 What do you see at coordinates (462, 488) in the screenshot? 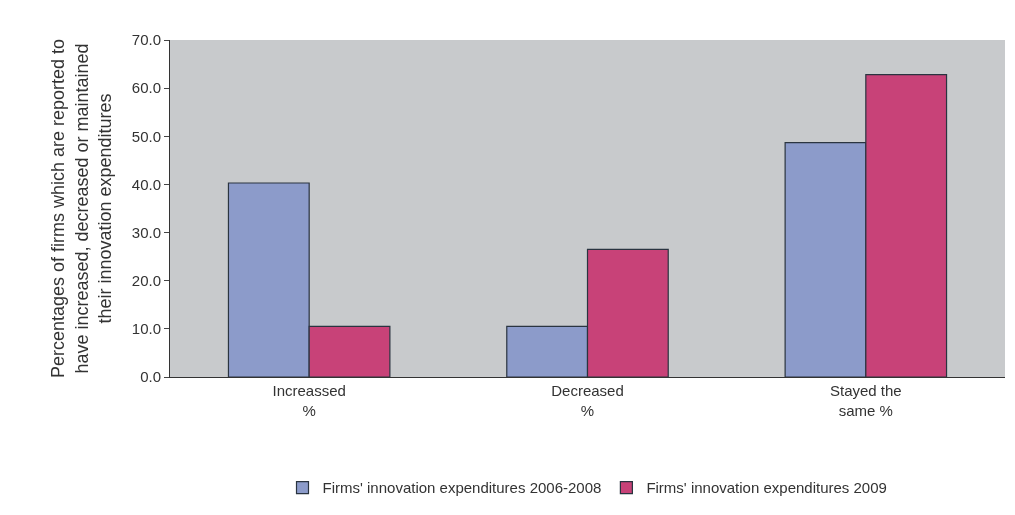
I see `legend-label: Firms' innovation expenditures 2006-2008` at bounding box center [462, 488].